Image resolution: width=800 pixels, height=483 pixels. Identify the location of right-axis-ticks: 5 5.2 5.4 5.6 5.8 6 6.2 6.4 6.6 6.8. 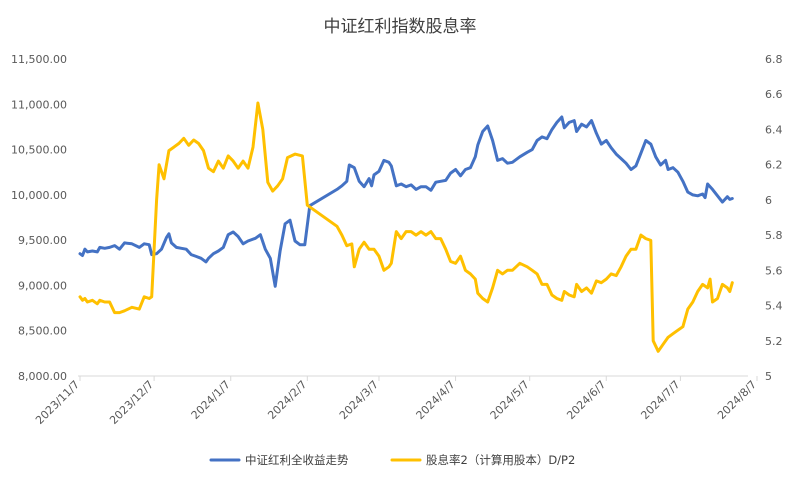
(774, 218).